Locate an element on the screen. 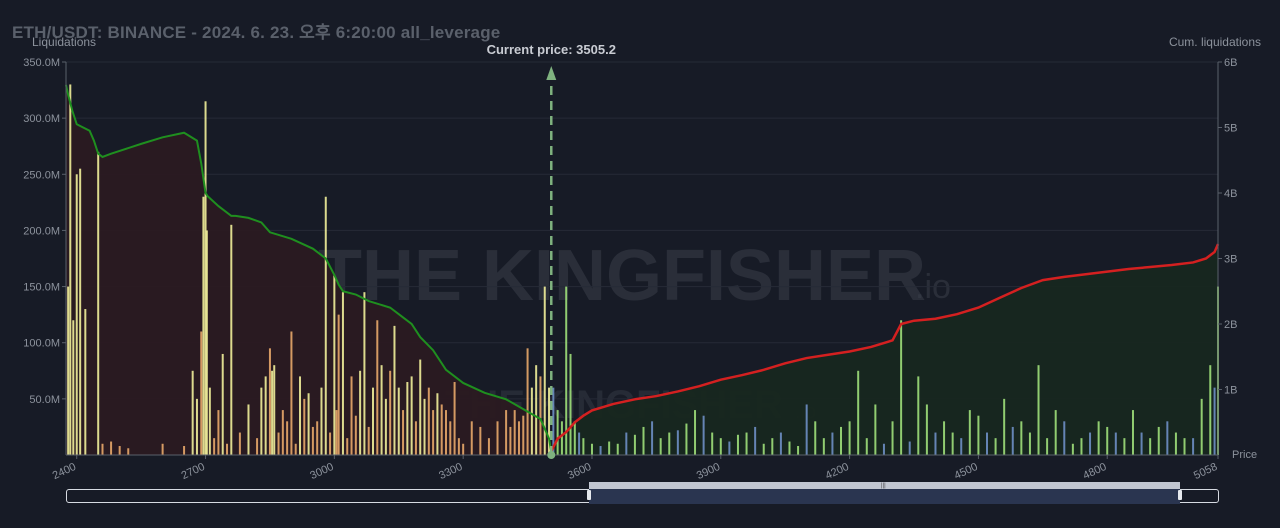 This screenshot has height=528, width=1280. range-slider-track: ||| is located at coordinates (642, 493).